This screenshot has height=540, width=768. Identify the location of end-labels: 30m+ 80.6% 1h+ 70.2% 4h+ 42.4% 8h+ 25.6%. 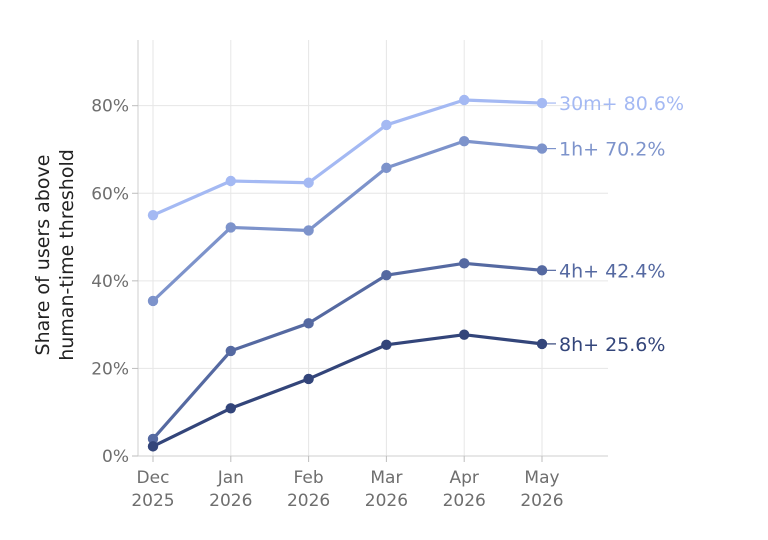
(613, 224).